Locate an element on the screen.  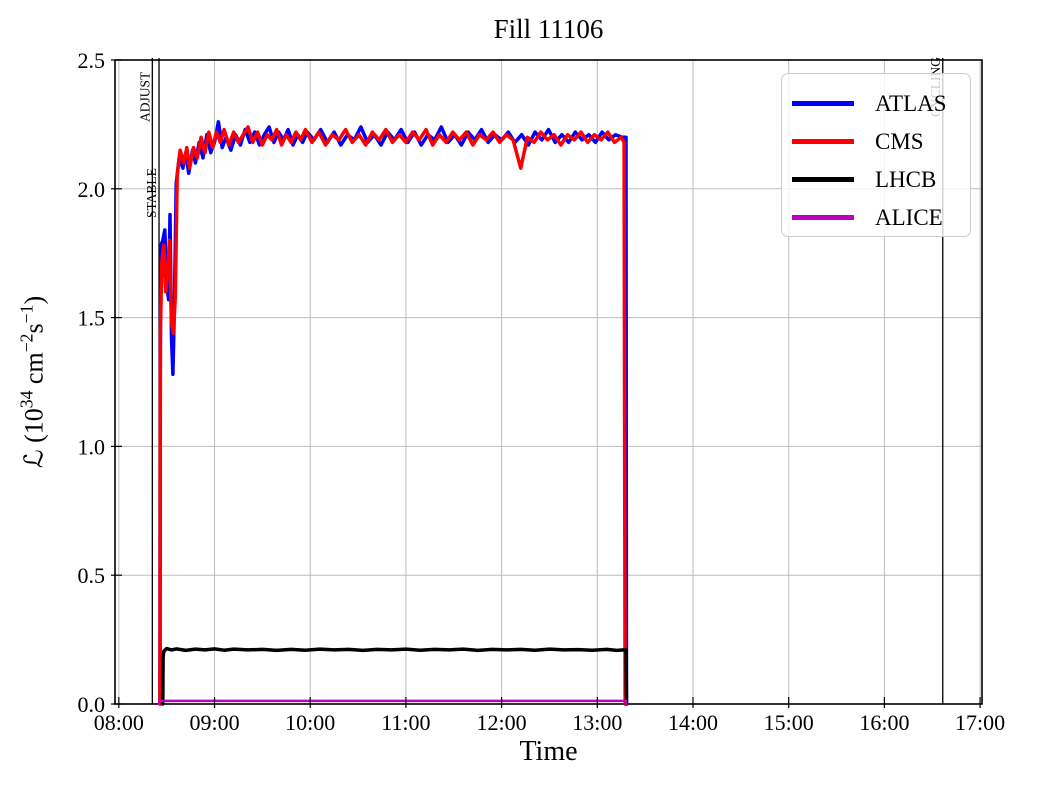
y-tick-label: 1.0 is located at coordinates (92, 446).